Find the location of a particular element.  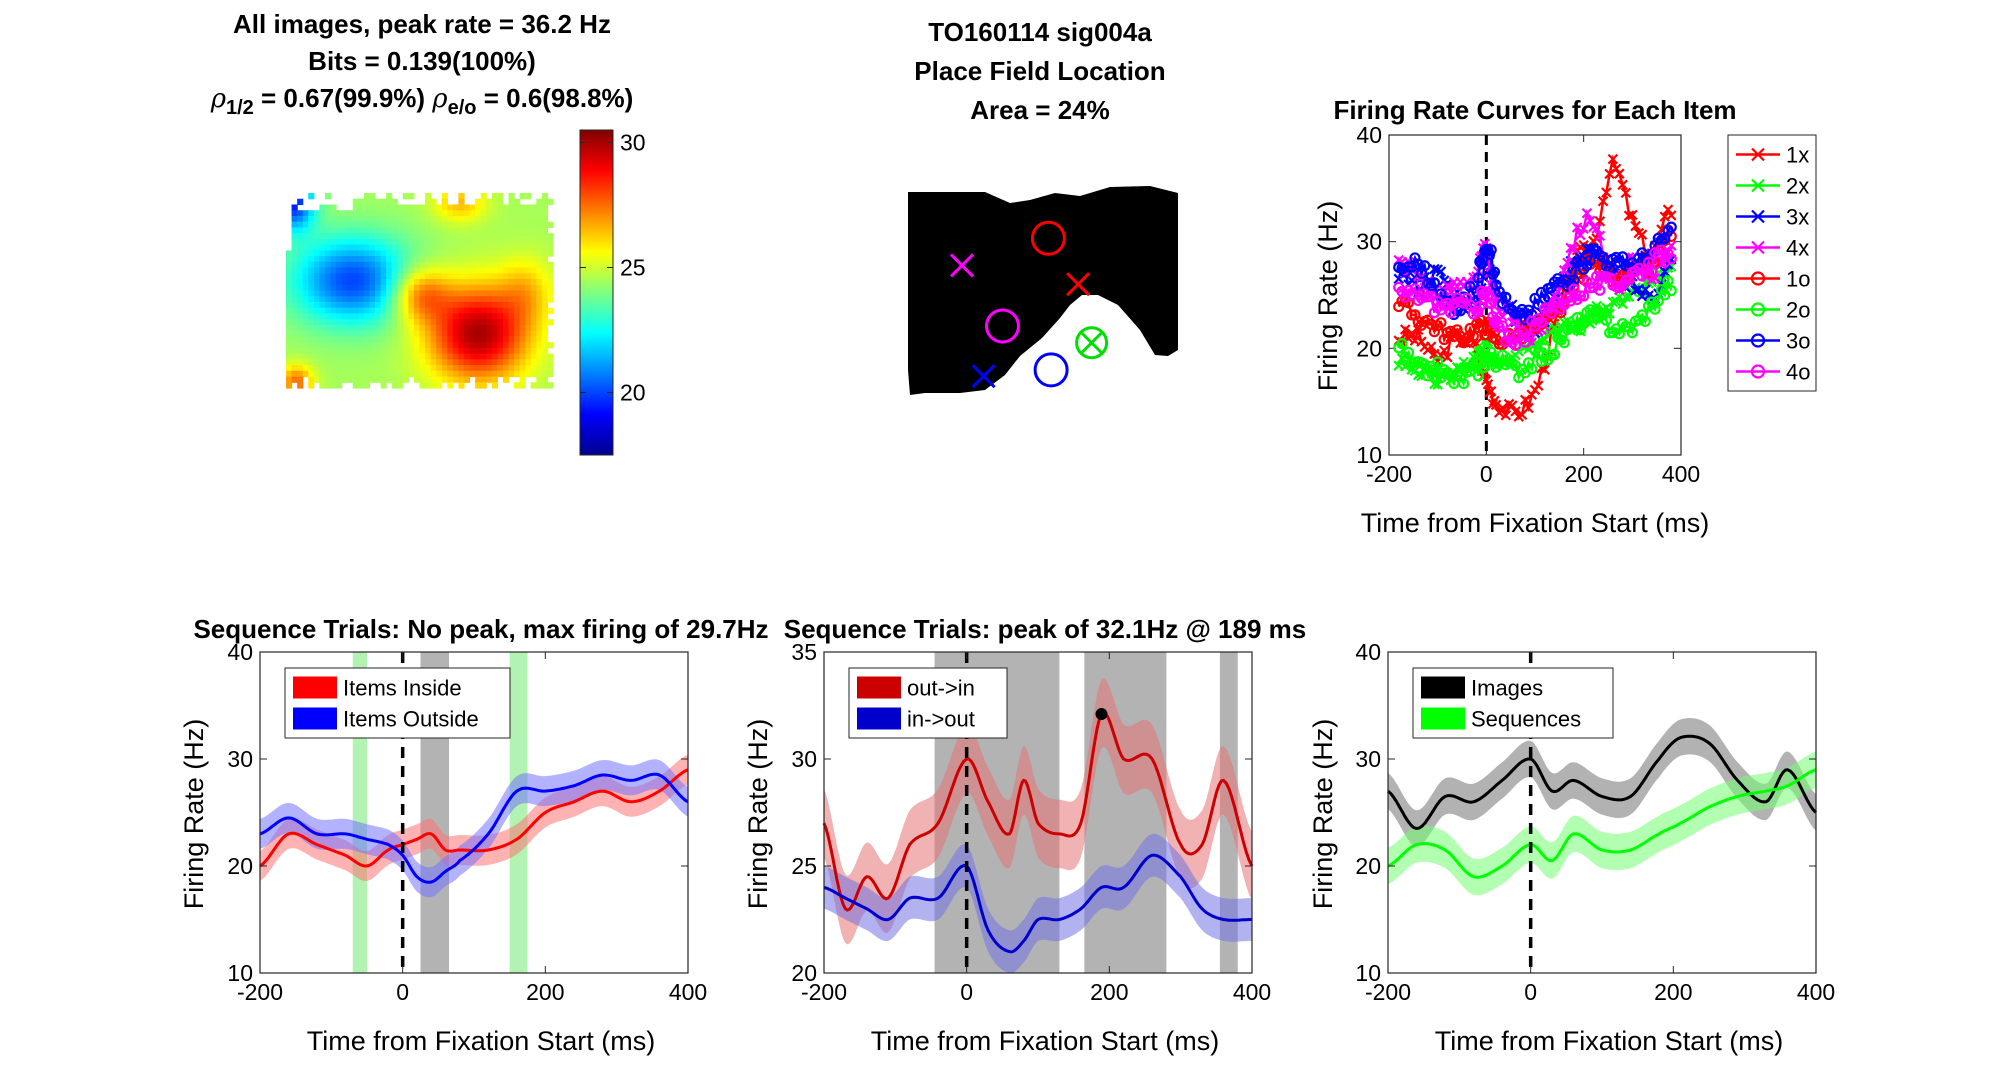

img-seq-xlabel: Time from Fixation Start (ms) is located at coordinates (1609, 1041).